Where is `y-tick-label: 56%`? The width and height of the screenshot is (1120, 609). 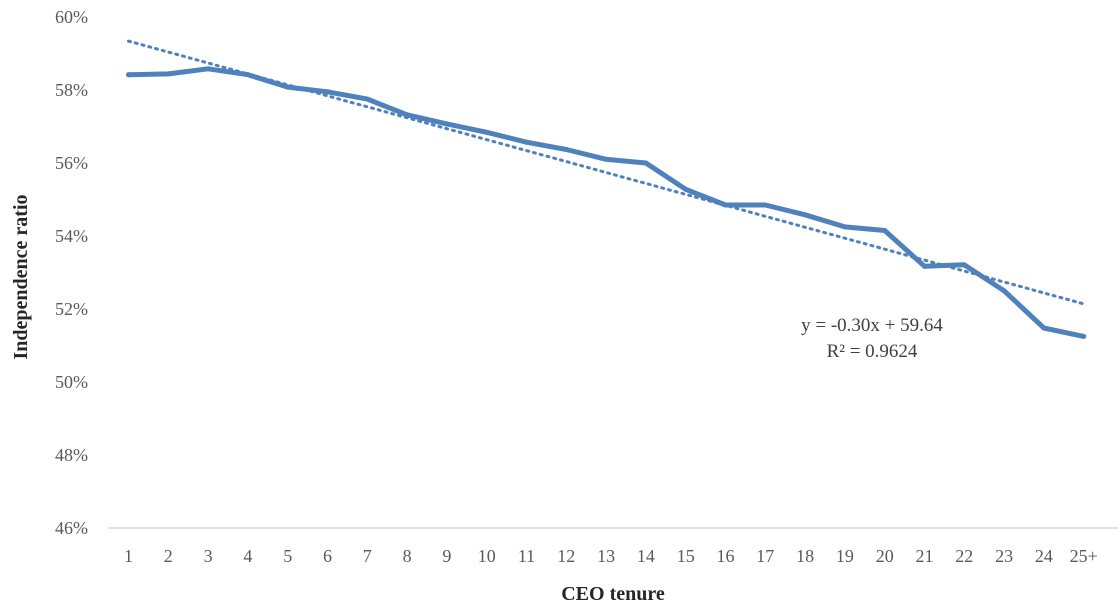 y-tick-label: 56% is located at coordinates (71, 163).